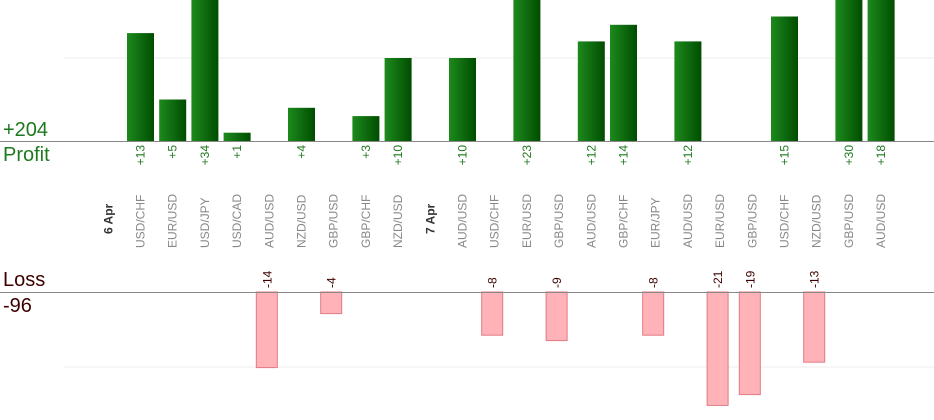  Describe the element at coordinates (237, 152) in the screenshot. I see `profit-value-label: +1` at that location.